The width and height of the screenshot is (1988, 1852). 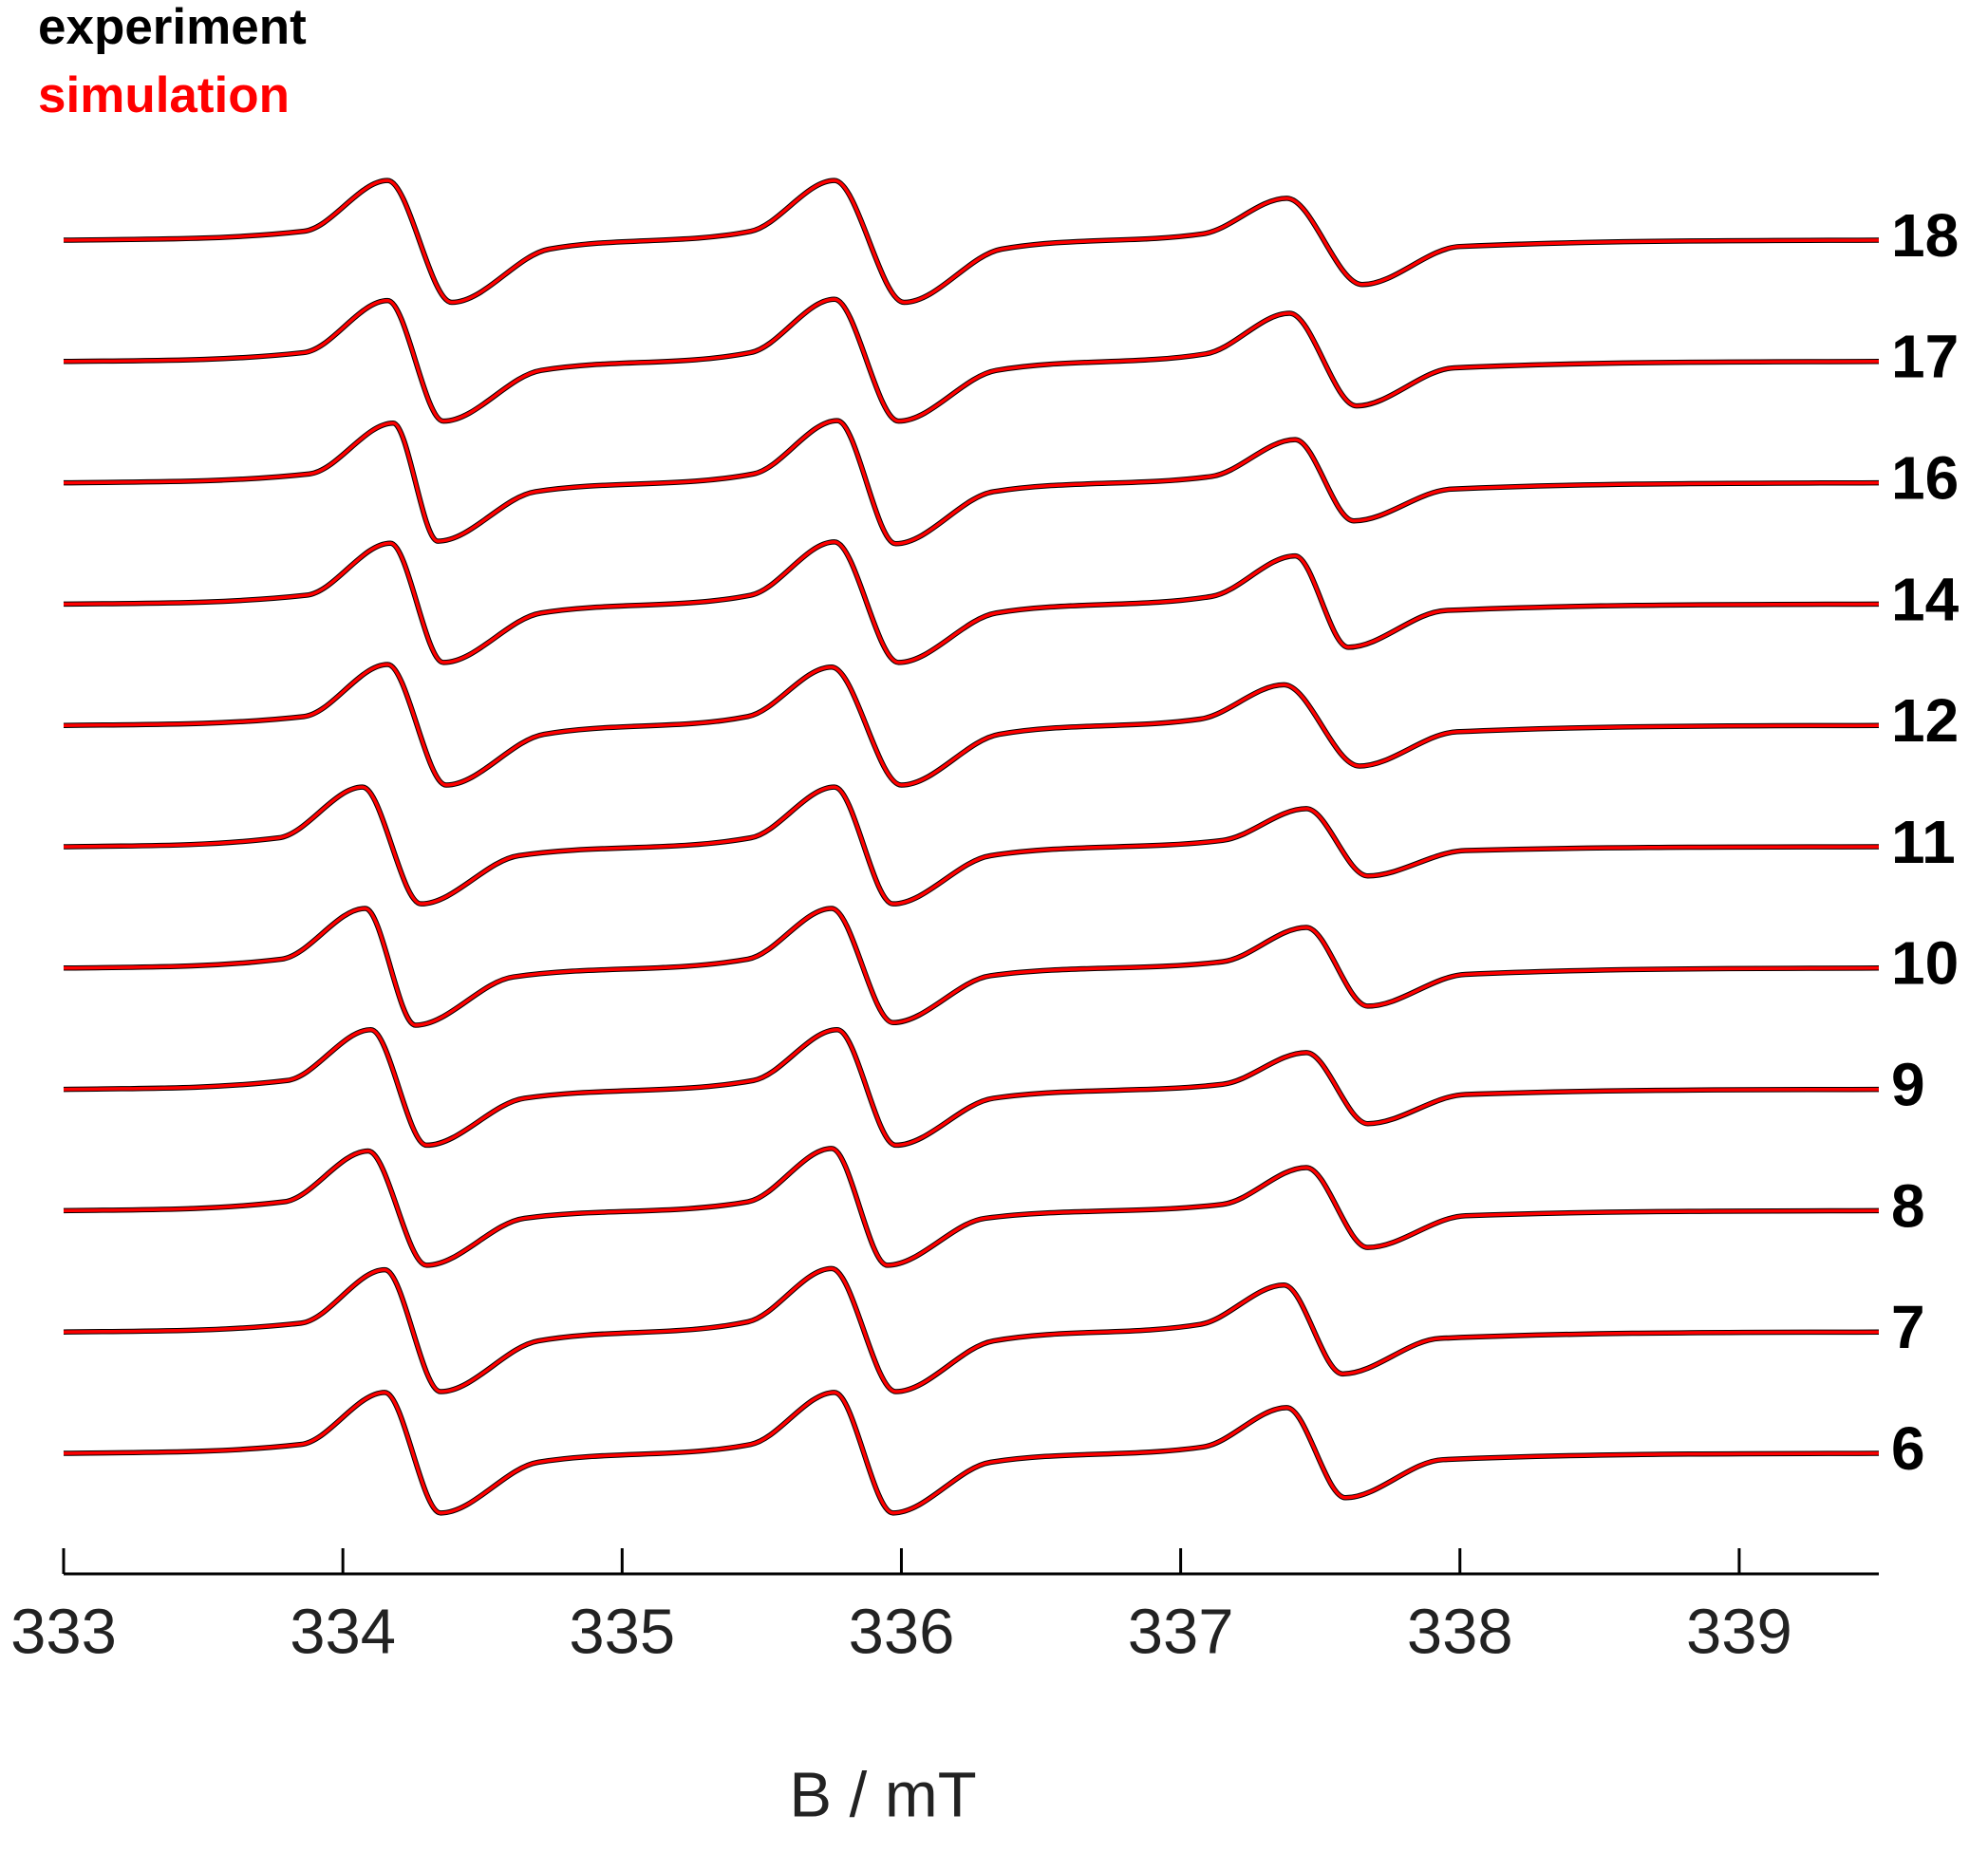 What do you see at coordinates (1925, 721) in the screenshot?
I see `trace-label: 12` at bounding box center [1925, 721].